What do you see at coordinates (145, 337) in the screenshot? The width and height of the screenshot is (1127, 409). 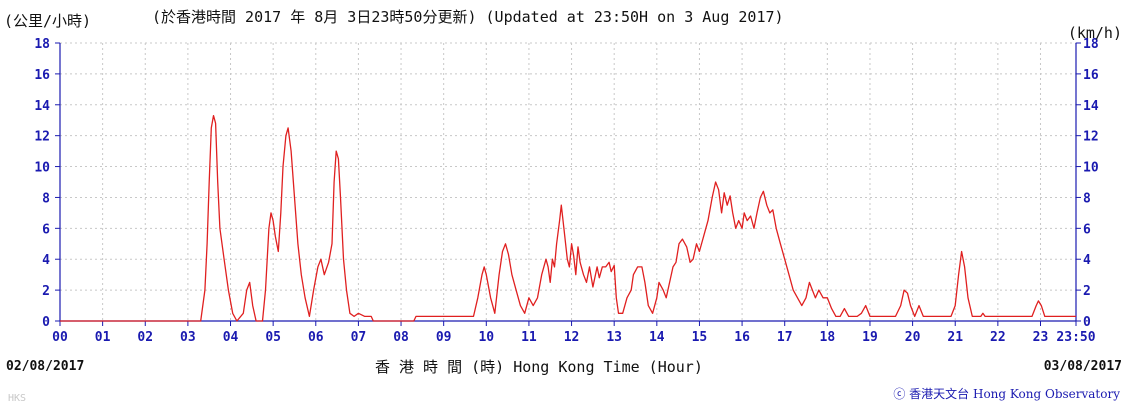 I see `x-tick-label: 02` at bounding box center [145, 337].